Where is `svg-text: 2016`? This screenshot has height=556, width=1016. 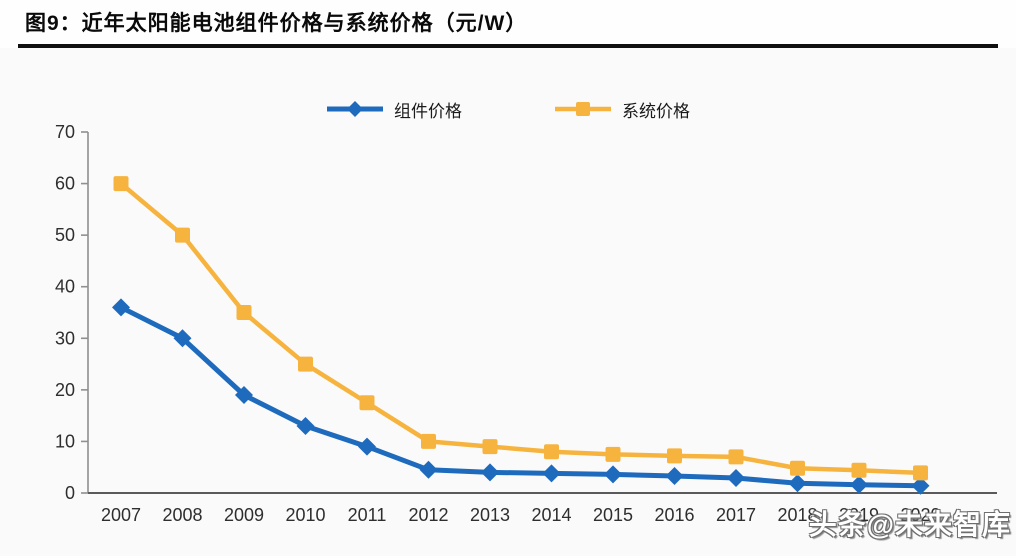
svg-text: 2016 is located at coordinates (674, 515).